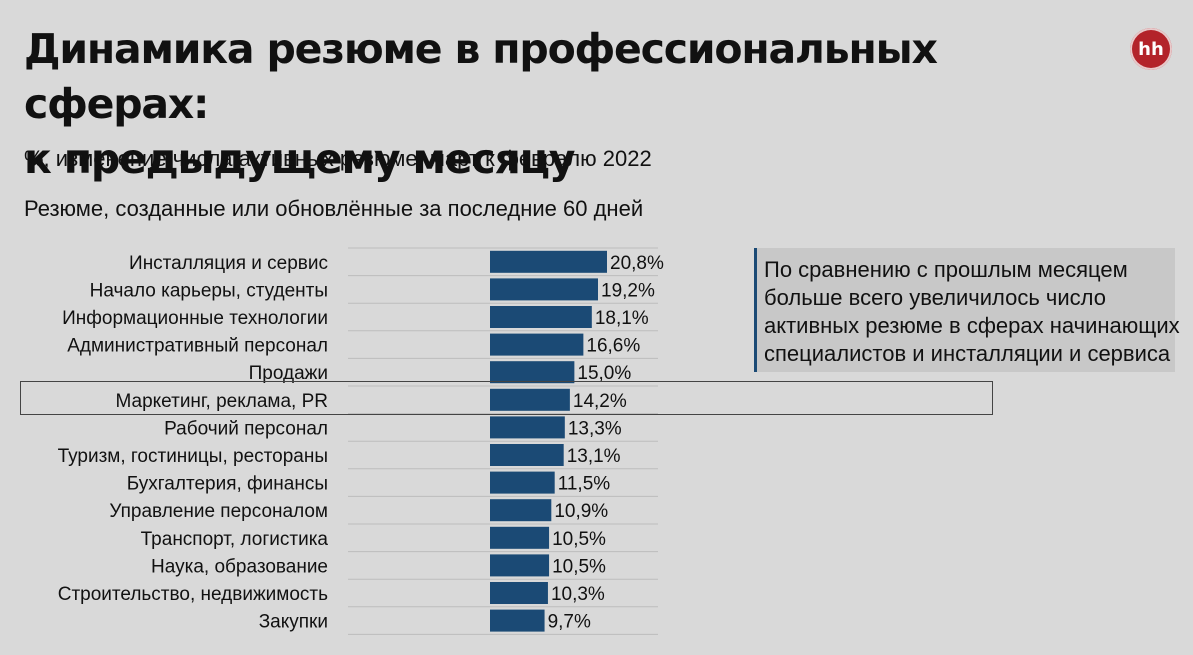  What do you see at coordinates (569, 622) in the screenshot?
I see `value-label: 9,7%` at bounding box center [569, 622].